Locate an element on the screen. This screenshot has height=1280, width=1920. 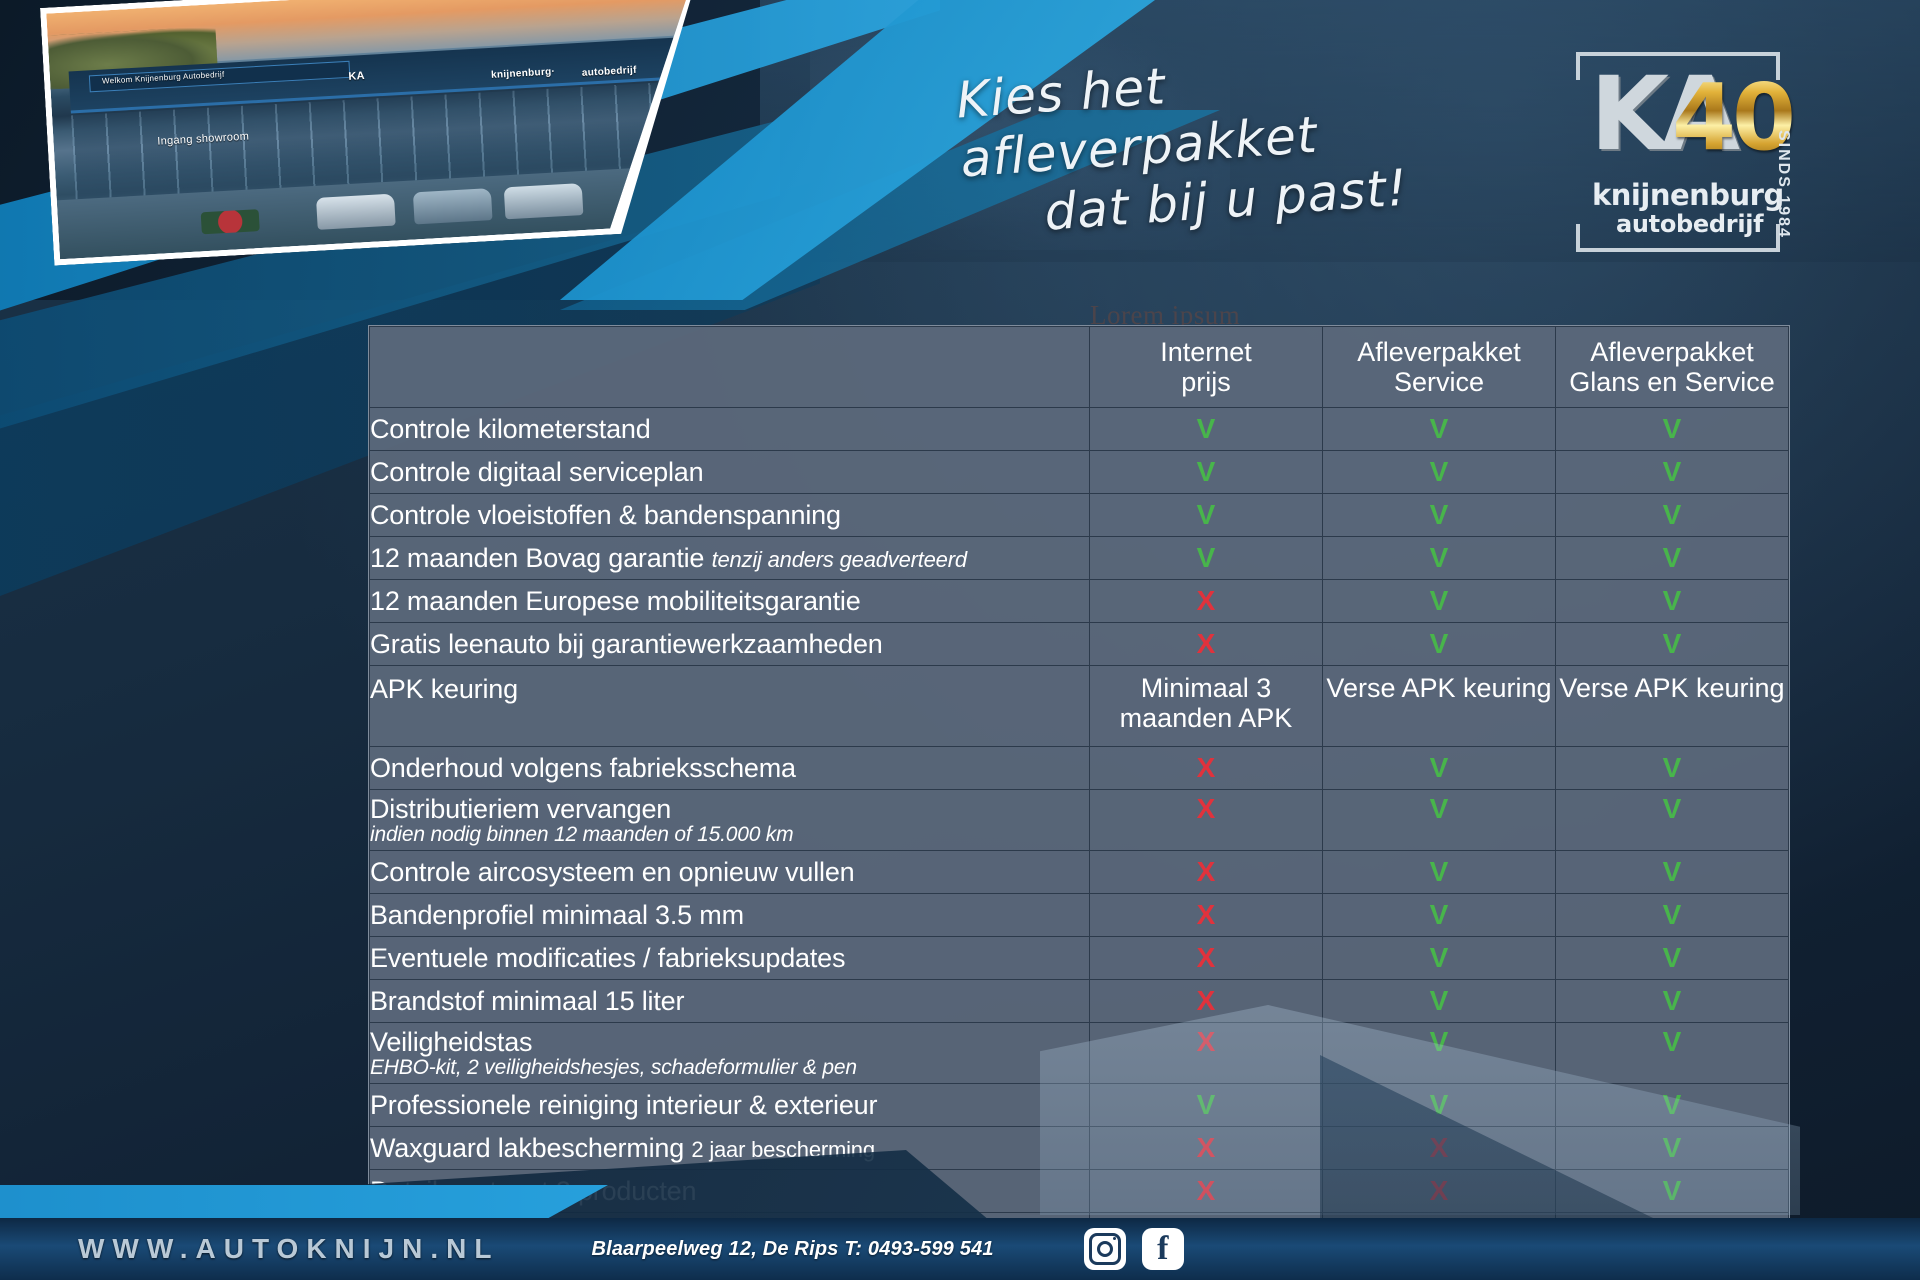
row-label: Controle digitaal serviceplan is located at coordinates (729, 472).